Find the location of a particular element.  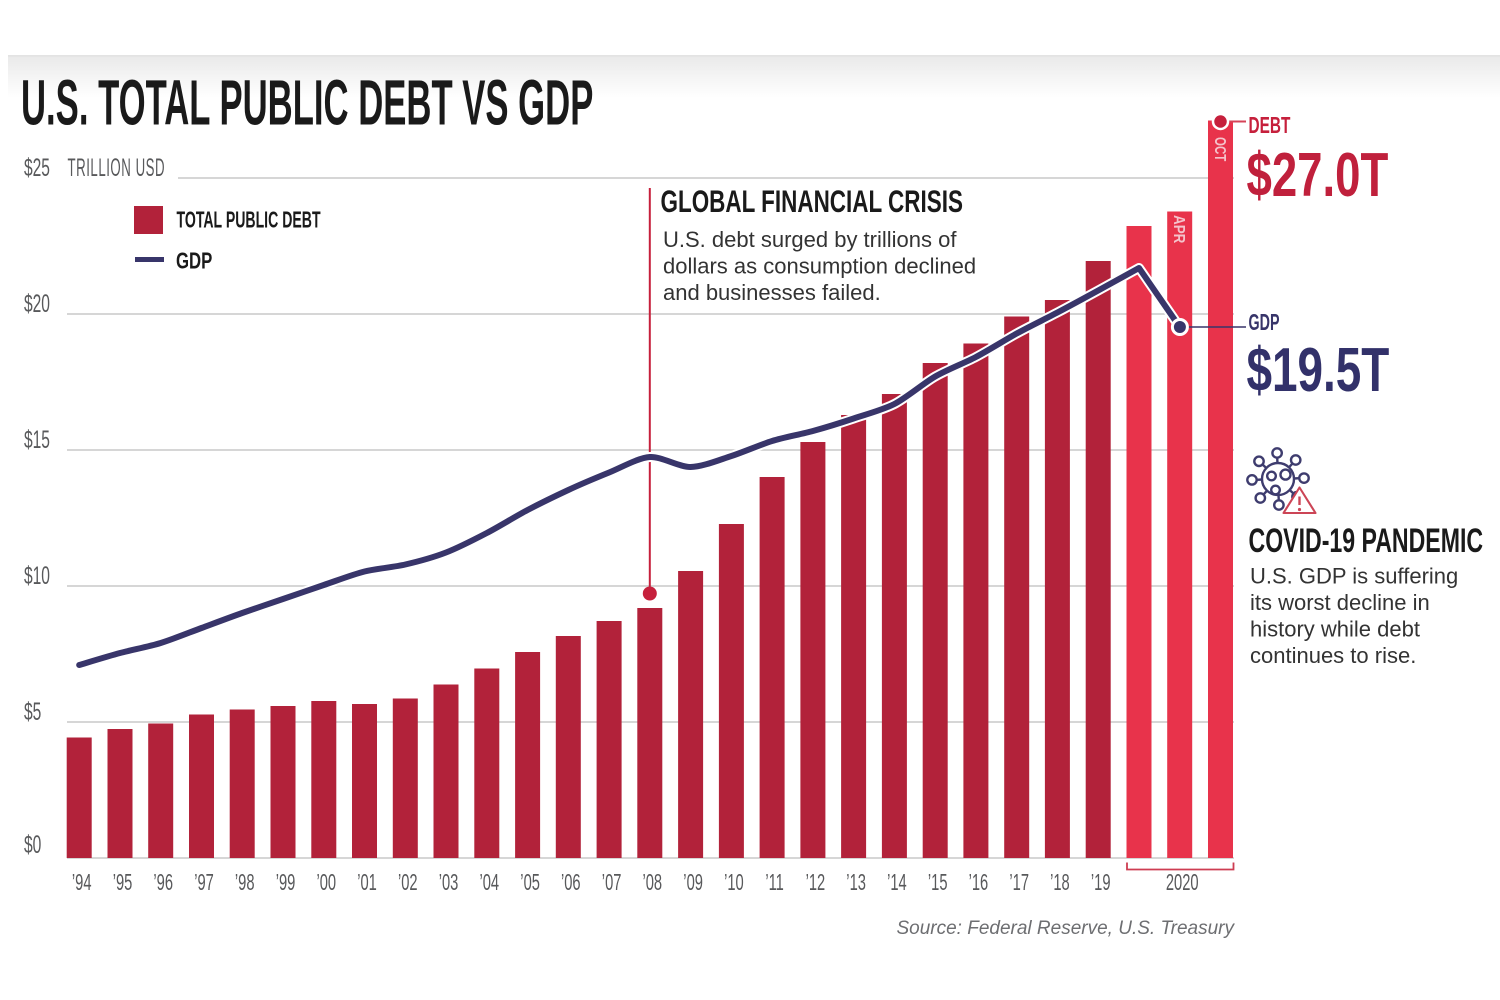

svg-text: ’13 is located at coordinates (856, 883).